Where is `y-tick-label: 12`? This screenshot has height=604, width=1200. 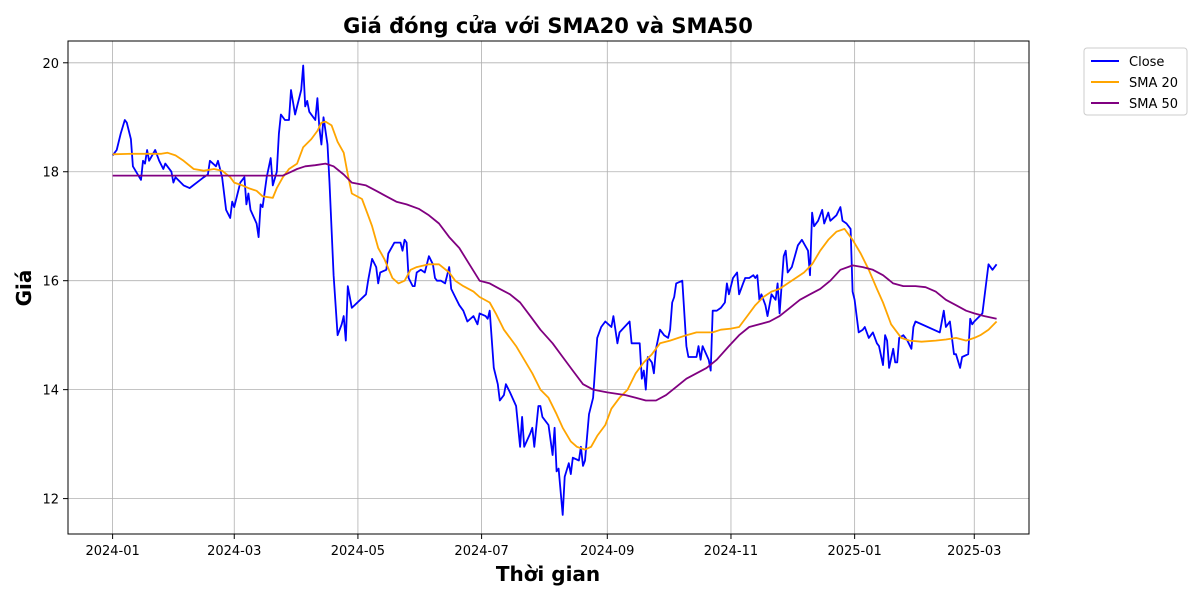
y-tick-label: 12 is located at coordinates (50, 500).